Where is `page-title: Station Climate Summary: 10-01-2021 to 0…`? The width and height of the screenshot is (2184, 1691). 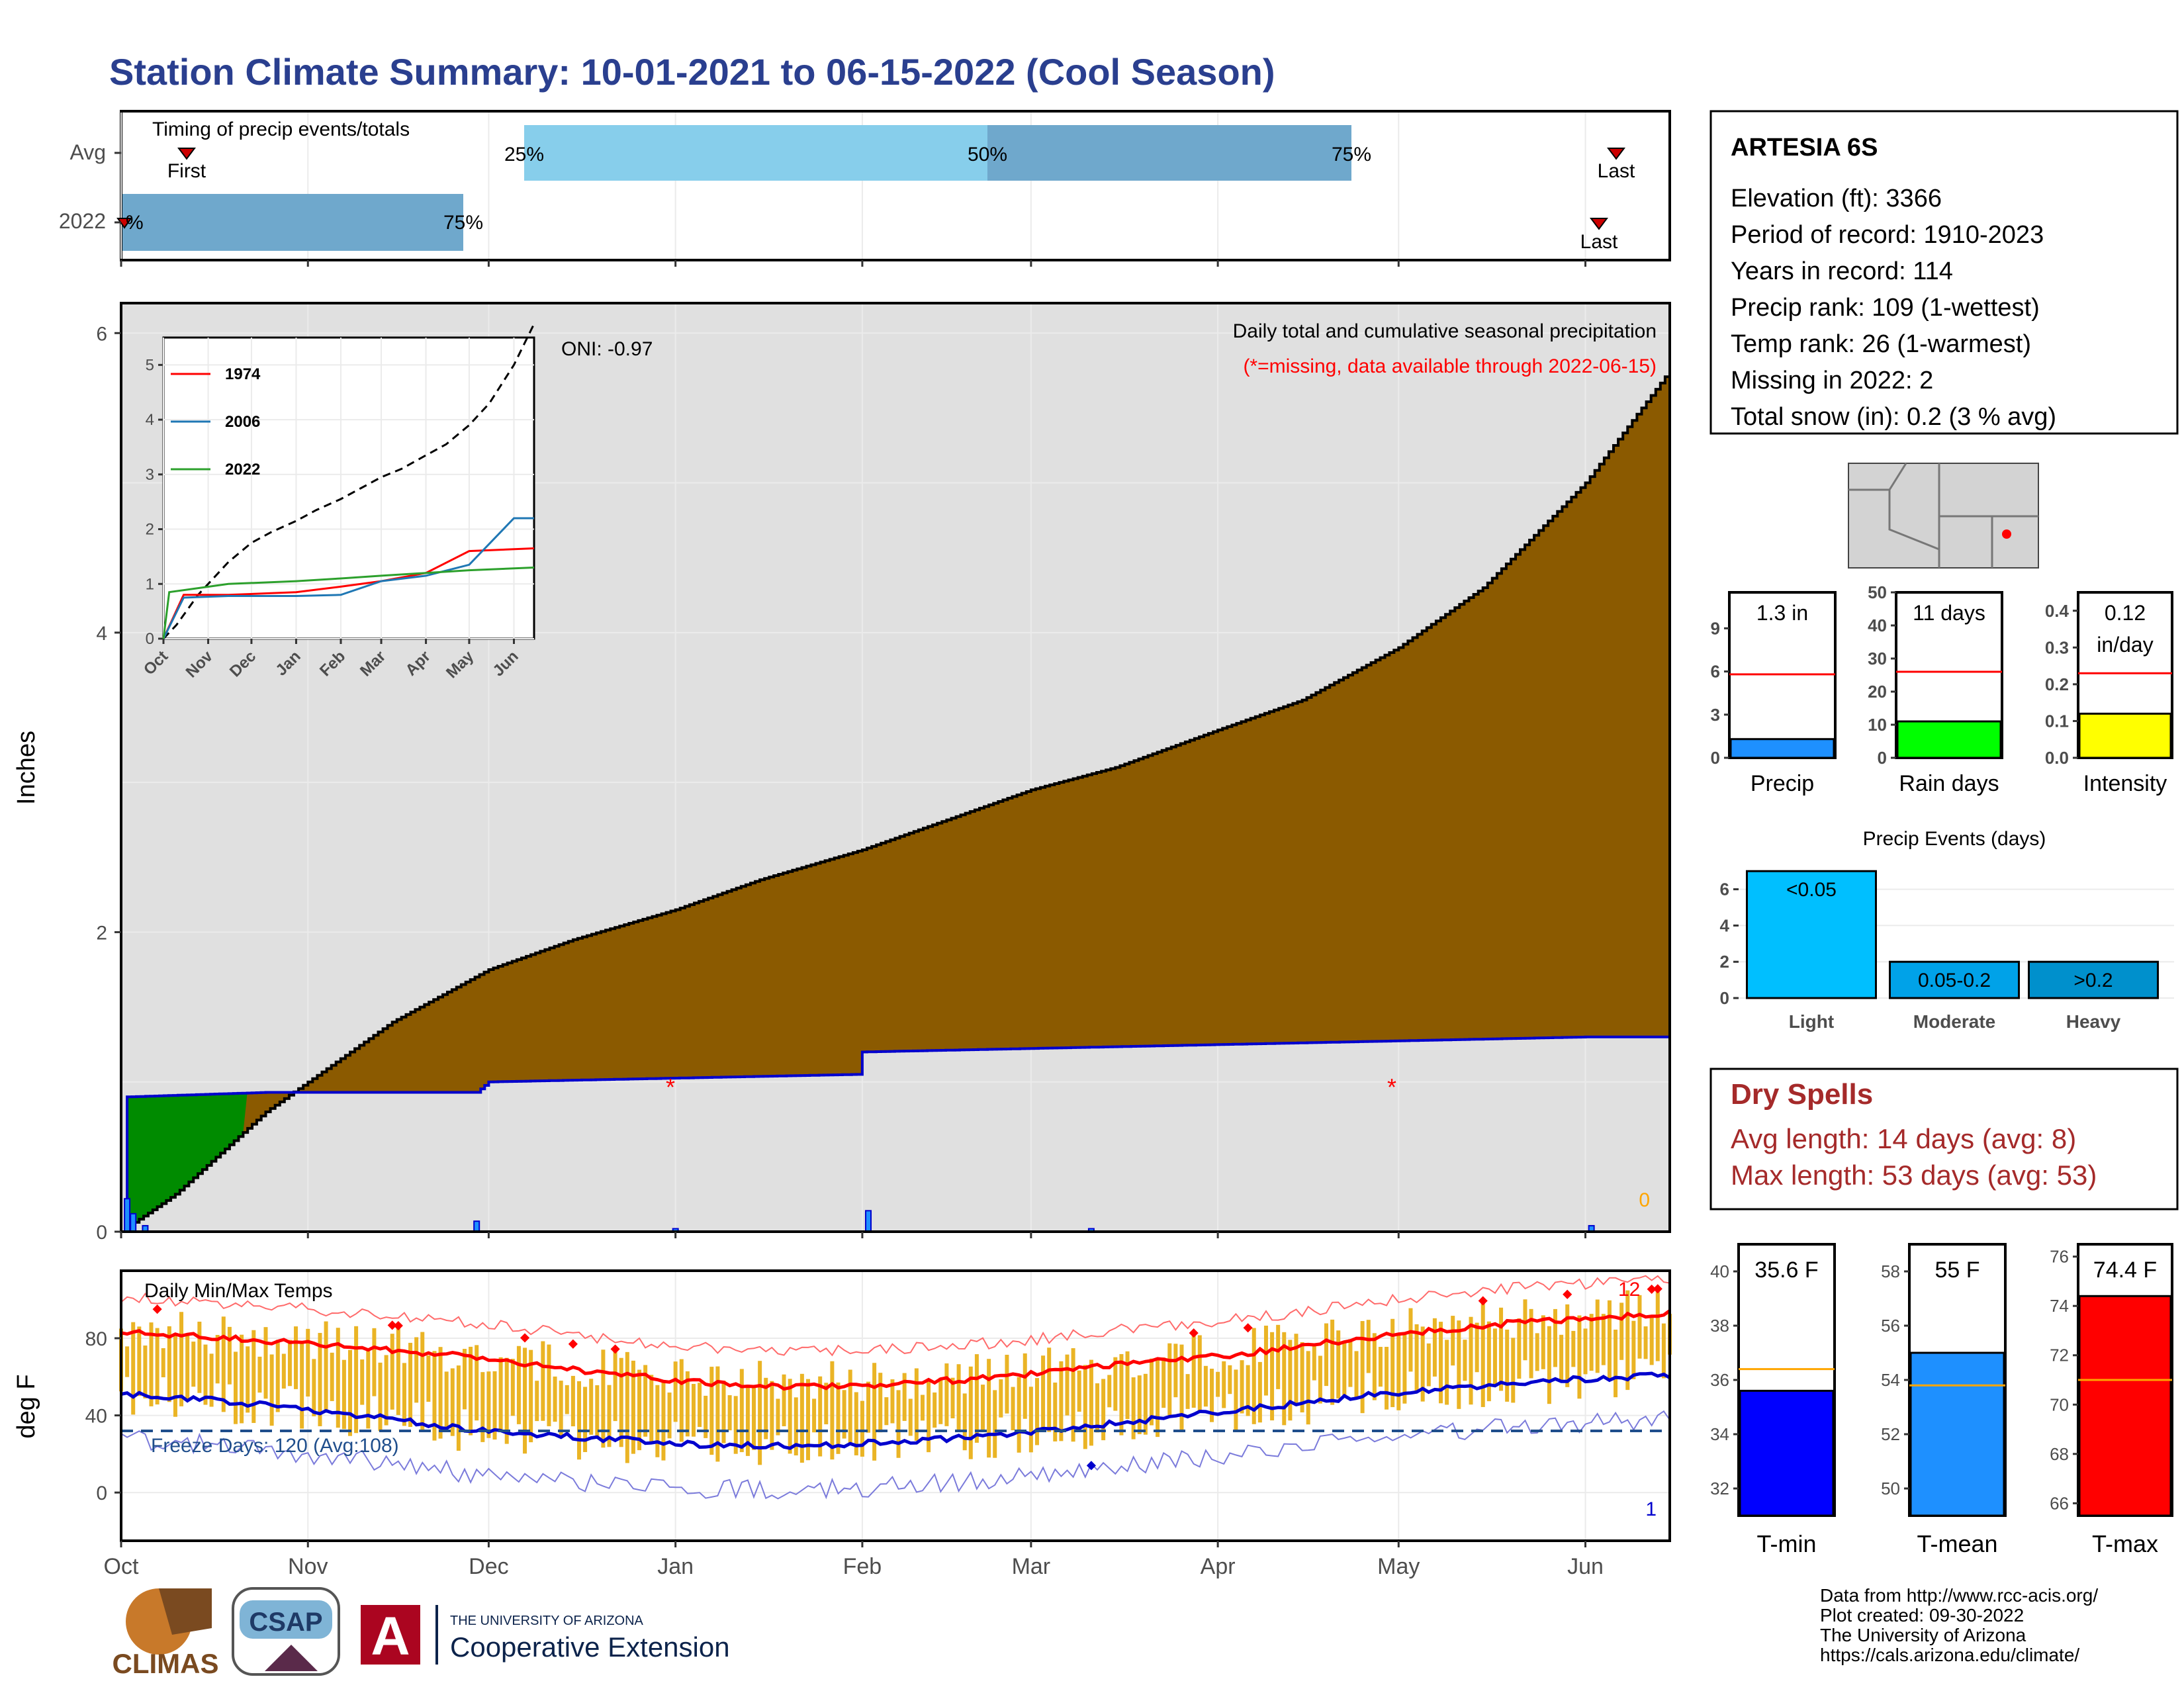 page-title: Station Climate Summary: 10-01-2021 to 0… is located at coordinates (692, 72).